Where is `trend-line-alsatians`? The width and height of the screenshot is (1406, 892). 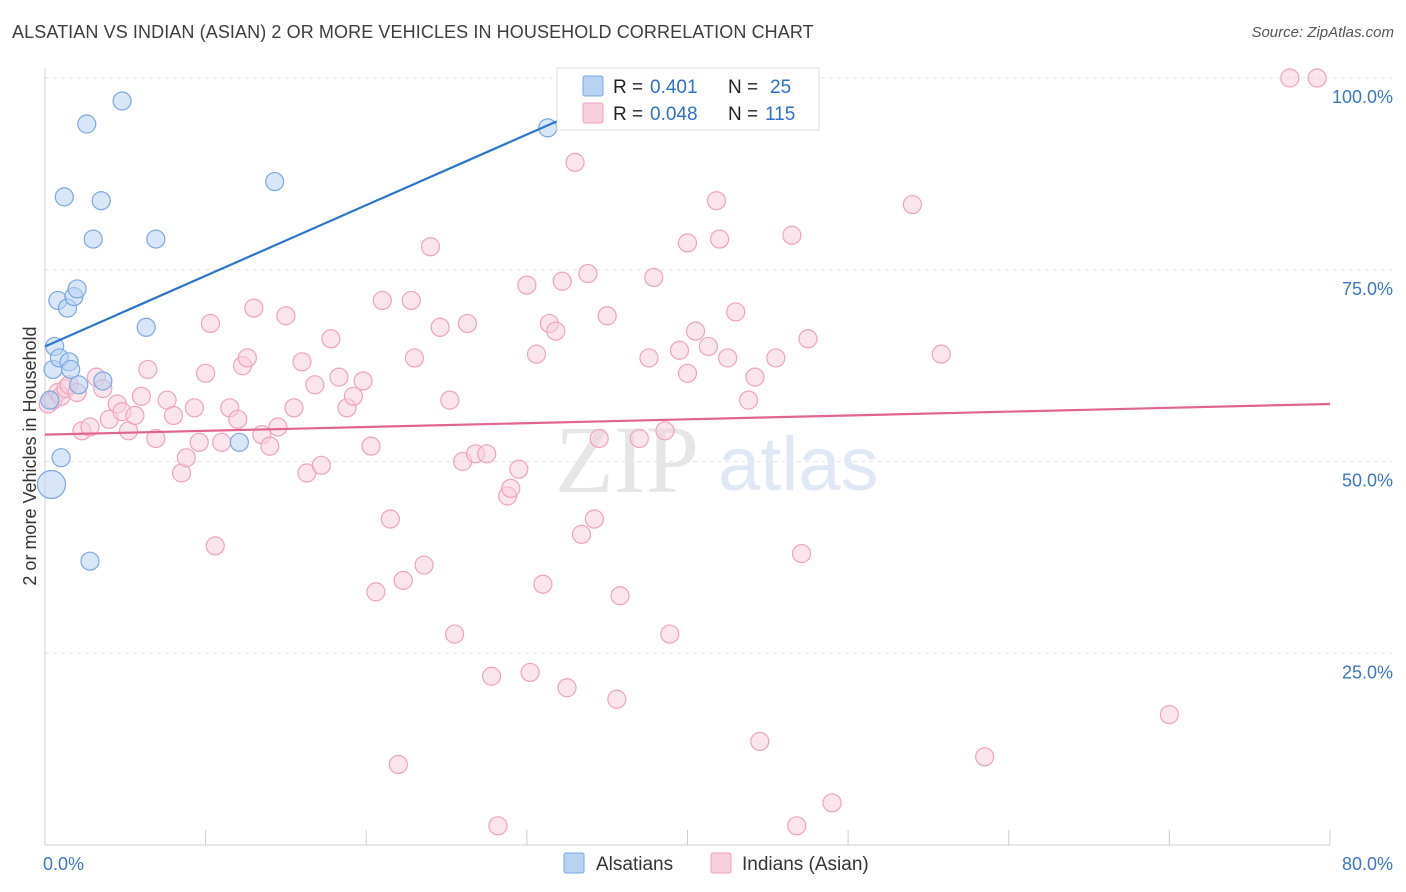
trend-line-alsatians is located at coordinates (350, 212).